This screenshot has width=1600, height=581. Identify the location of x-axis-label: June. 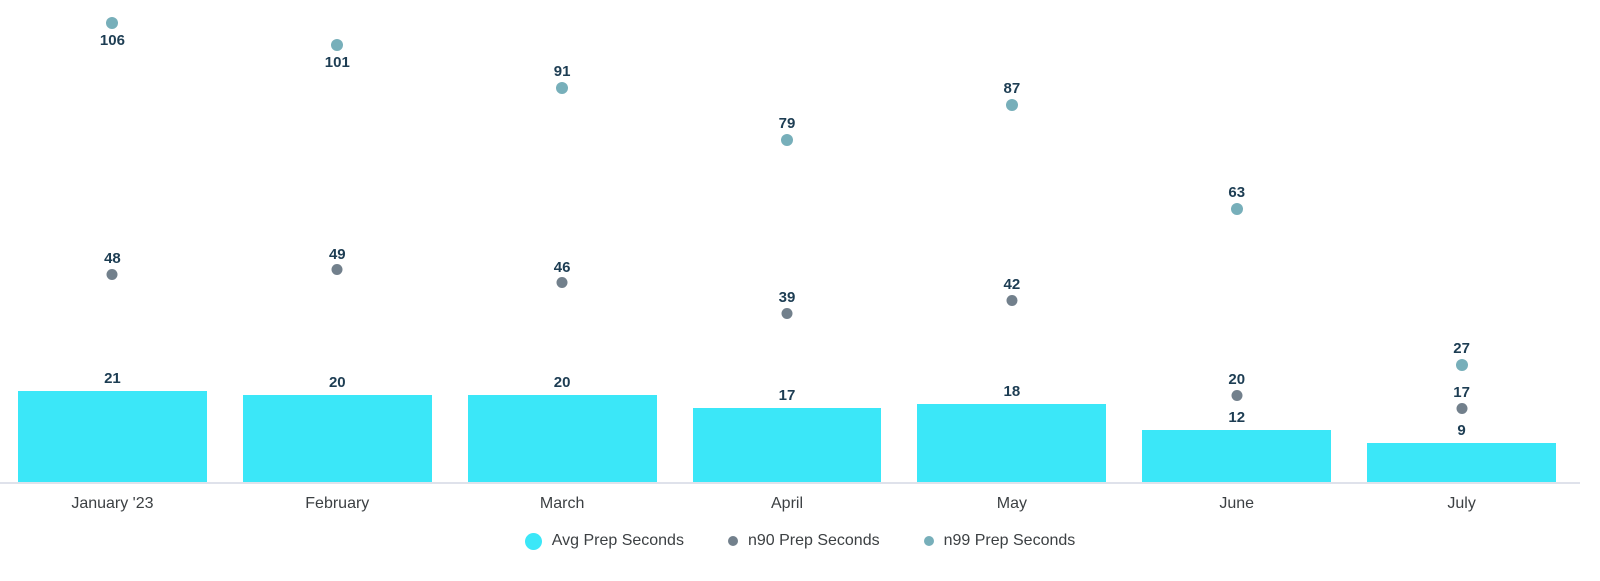
(1237, 503).